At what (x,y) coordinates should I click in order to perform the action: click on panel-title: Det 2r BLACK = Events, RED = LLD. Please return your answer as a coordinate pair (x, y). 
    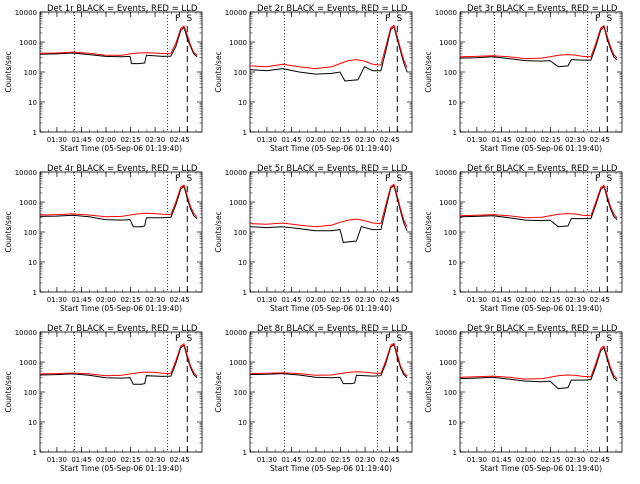
    Looking at the image, I should click on (332, 9).